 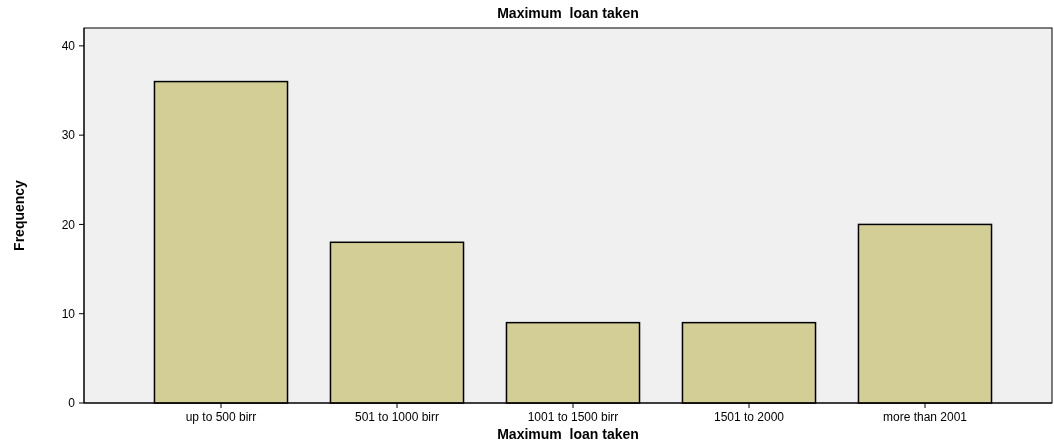 What do you see at coordinates (749, 417) in the screenshot?
I see `x-tick-label: 1501 to 2000` at bounding box center [749, 417].